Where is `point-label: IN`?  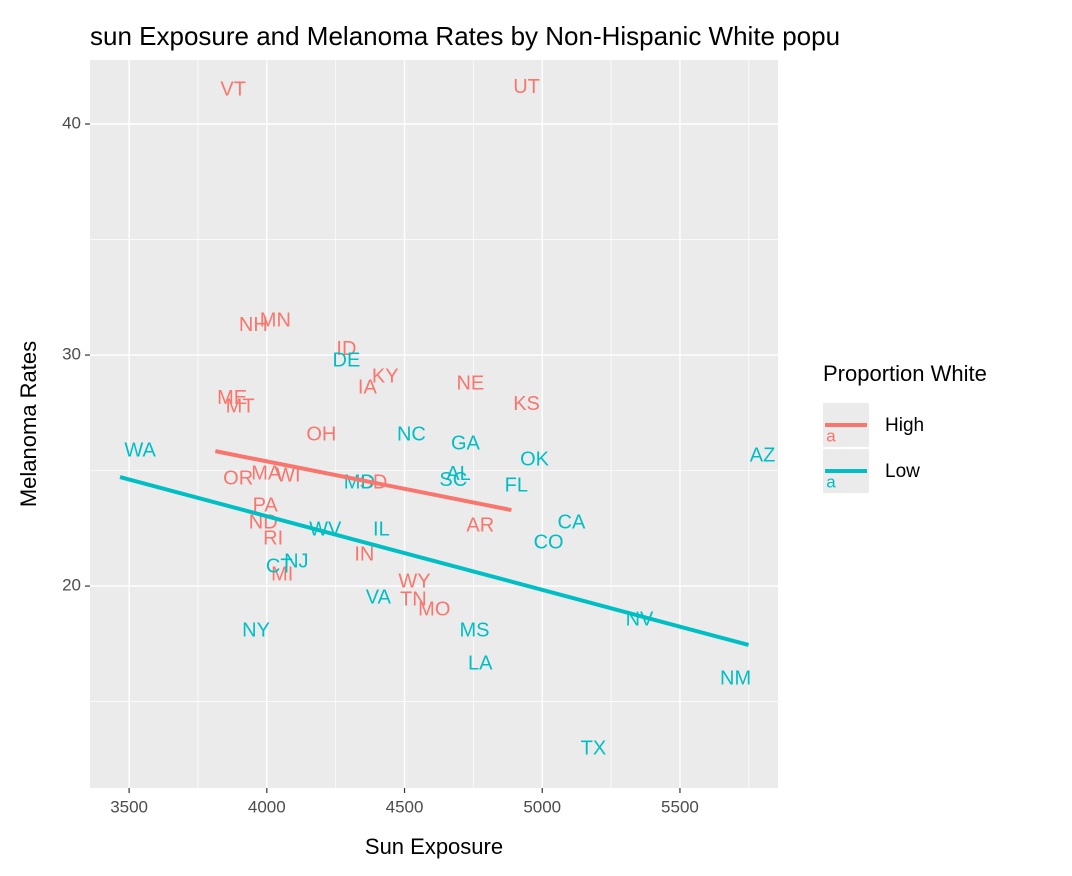 point-label: IN is located at coordinates (364, 554).